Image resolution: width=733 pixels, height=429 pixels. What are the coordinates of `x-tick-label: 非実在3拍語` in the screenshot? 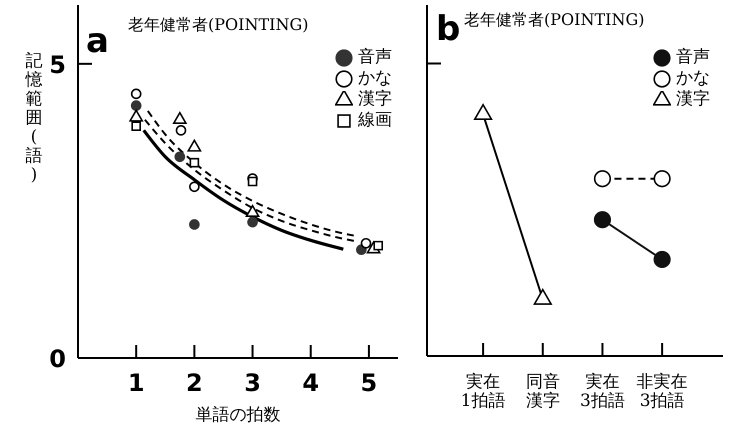 It's located at (662, 391).